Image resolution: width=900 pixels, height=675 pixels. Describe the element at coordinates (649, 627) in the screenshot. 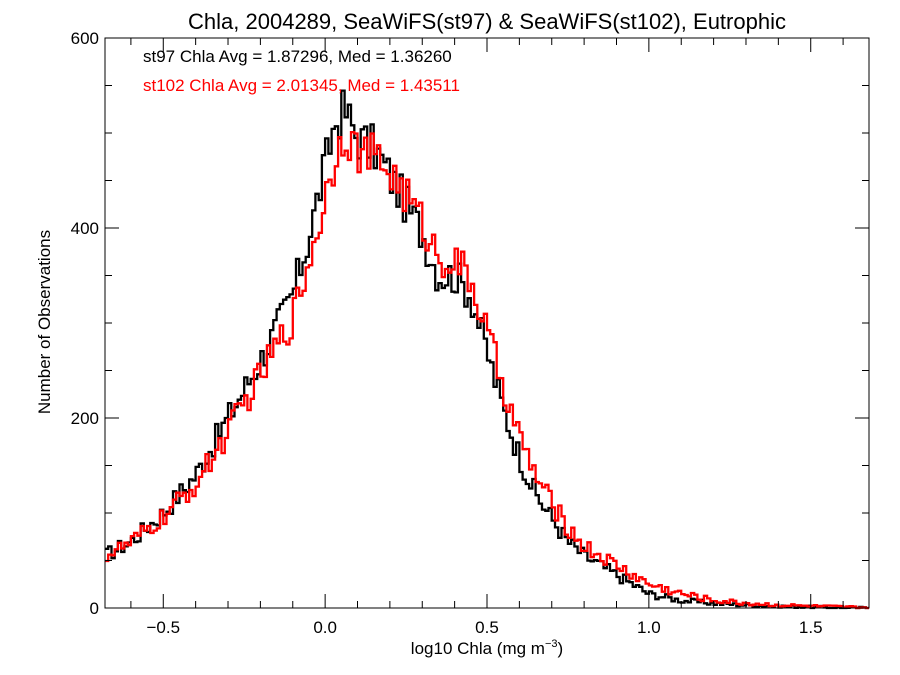

I see `x-tick-label: 1.0` at that location.